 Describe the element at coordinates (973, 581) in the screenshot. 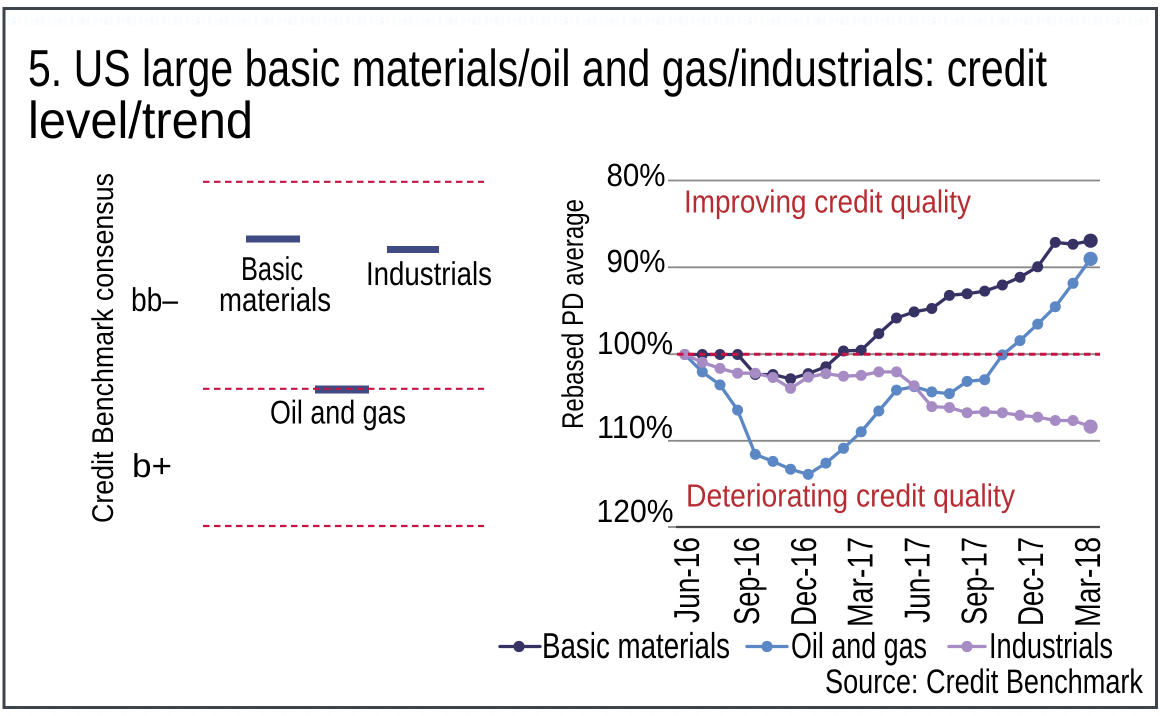

I see `svg-text: Sep-17` at that location.